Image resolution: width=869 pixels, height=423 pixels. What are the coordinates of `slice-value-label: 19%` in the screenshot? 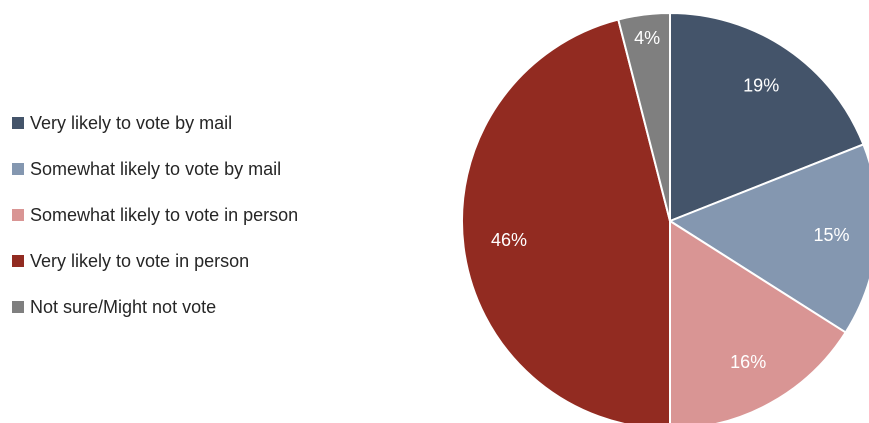 It's located at (761, 86).